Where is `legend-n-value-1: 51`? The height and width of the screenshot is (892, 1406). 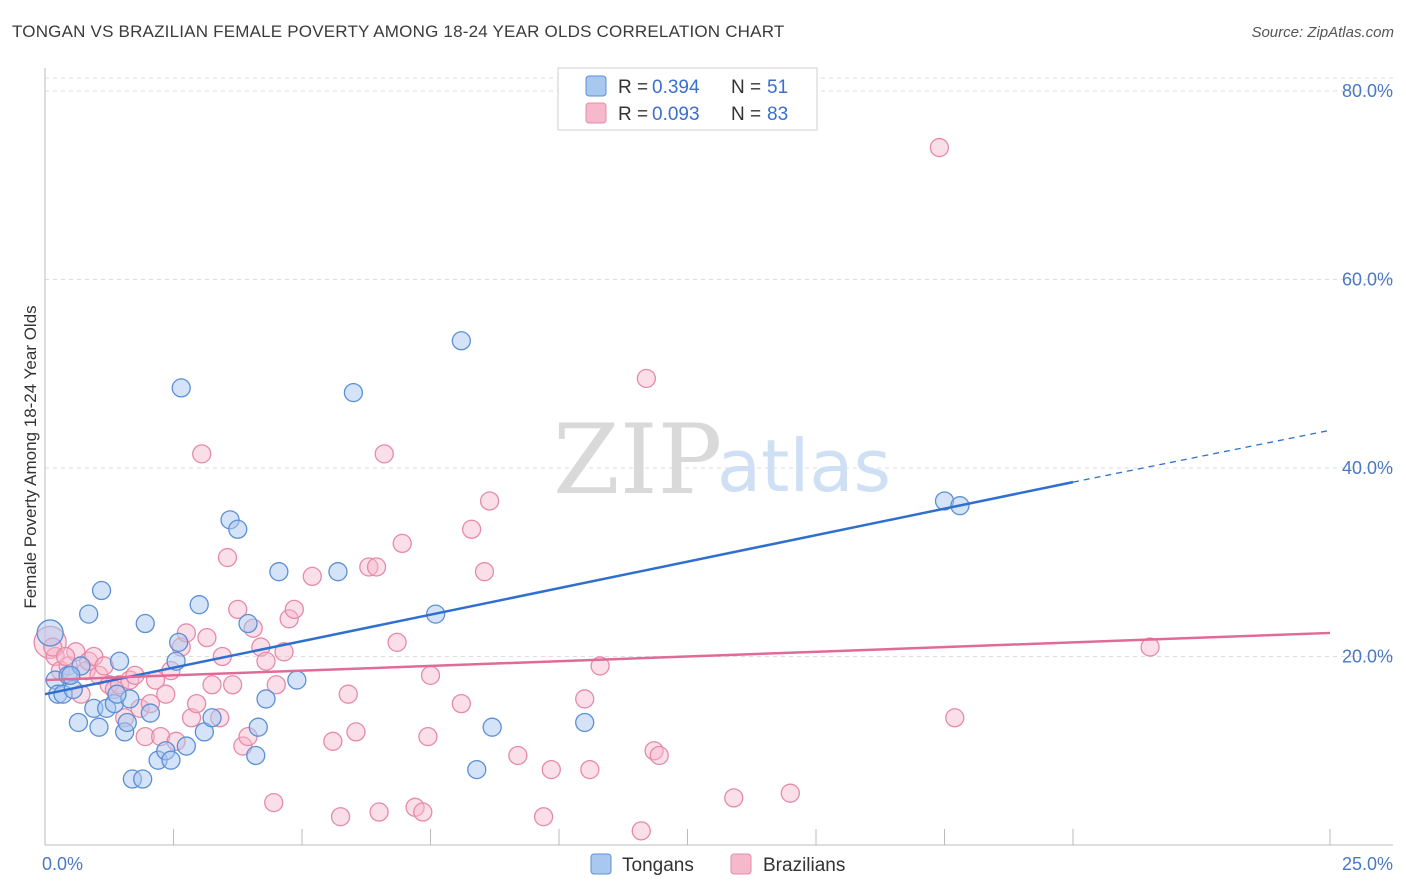 legend-n-value-1: 51 is located at coordinates (777, 87).